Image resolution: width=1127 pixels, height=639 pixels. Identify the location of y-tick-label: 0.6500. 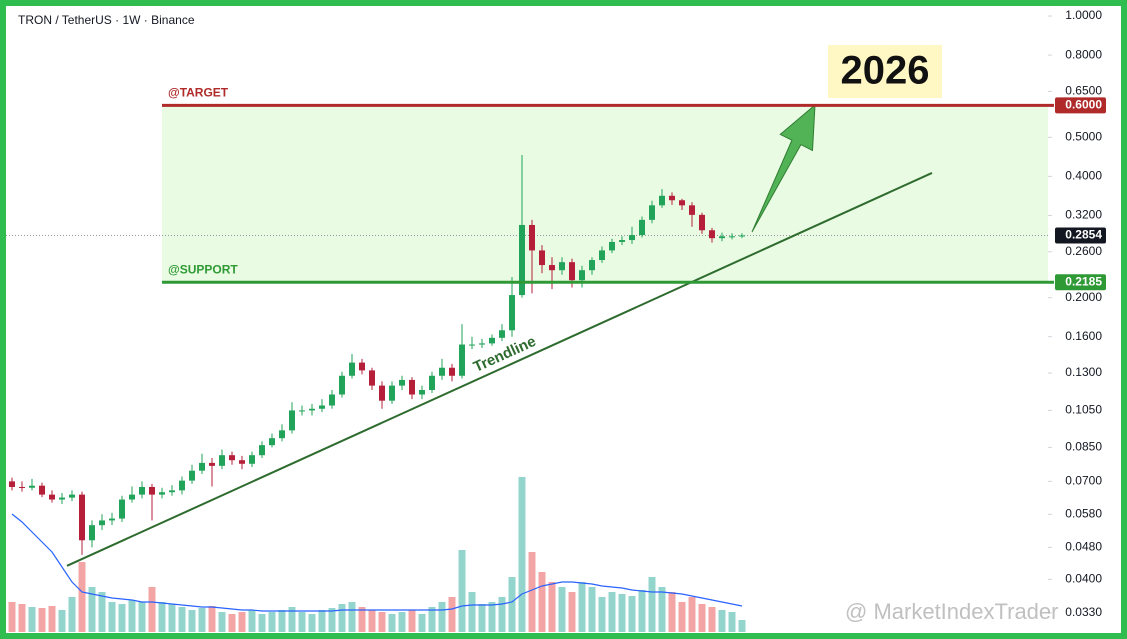
(1083, 91).